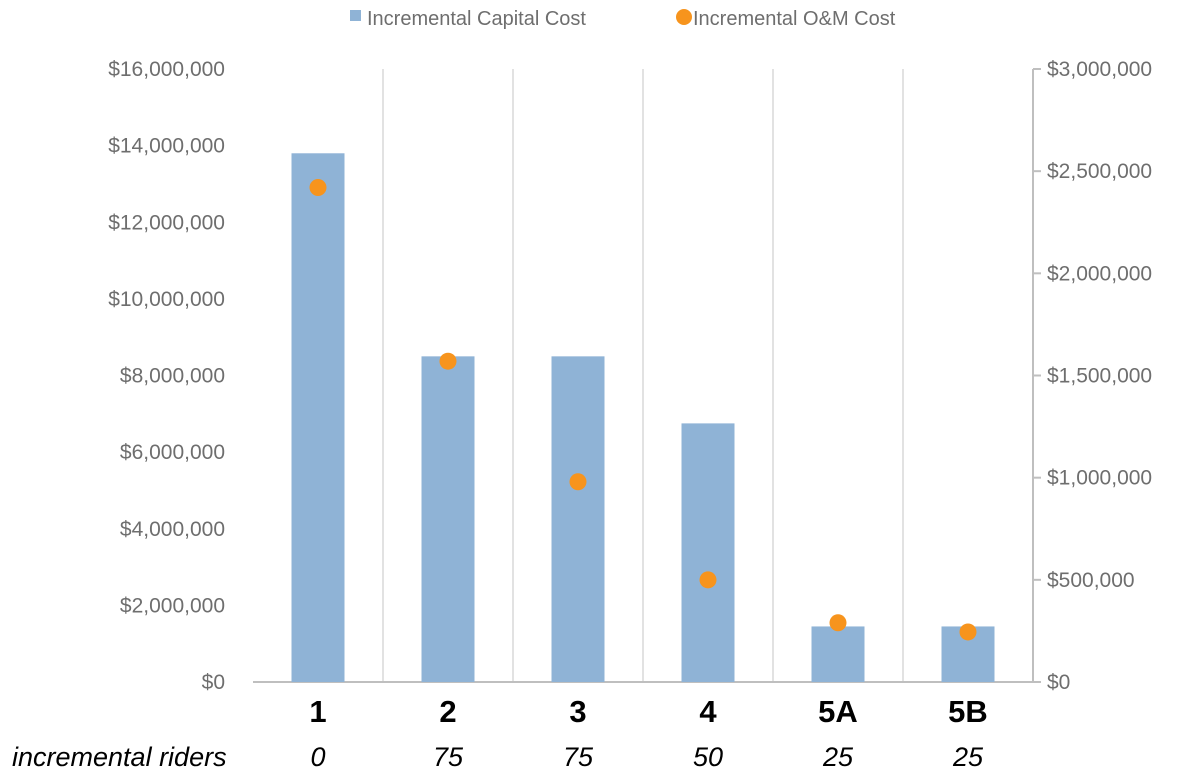 The image size is (1179, 777). What do you see at coordinates (1091, 580) in the screenshot?
I see `right-axis-tick-label: $500,000` at bounding box center [1091, 580].